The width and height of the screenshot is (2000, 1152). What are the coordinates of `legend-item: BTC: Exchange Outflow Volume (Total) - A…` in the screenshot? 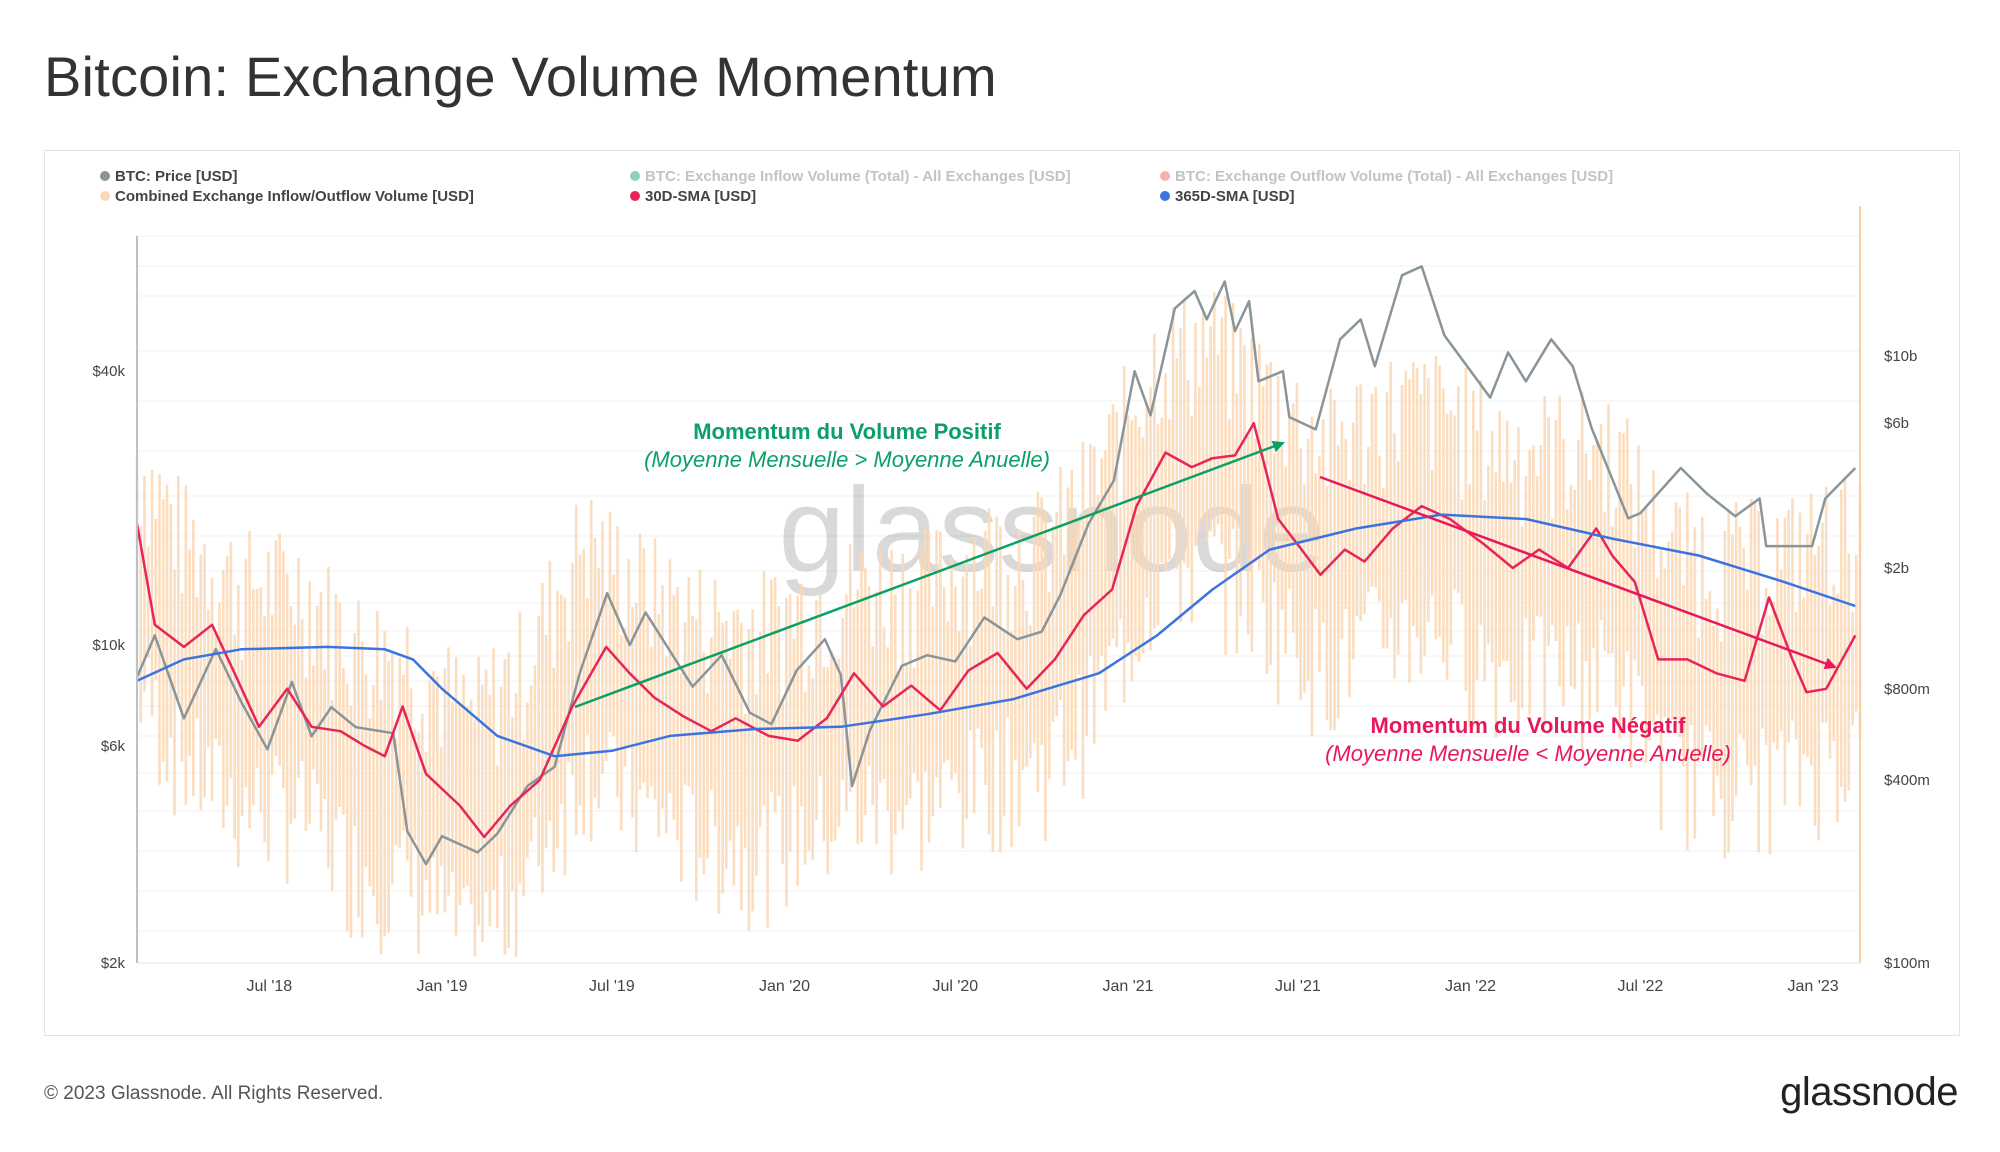 It's located at (1386, 176).